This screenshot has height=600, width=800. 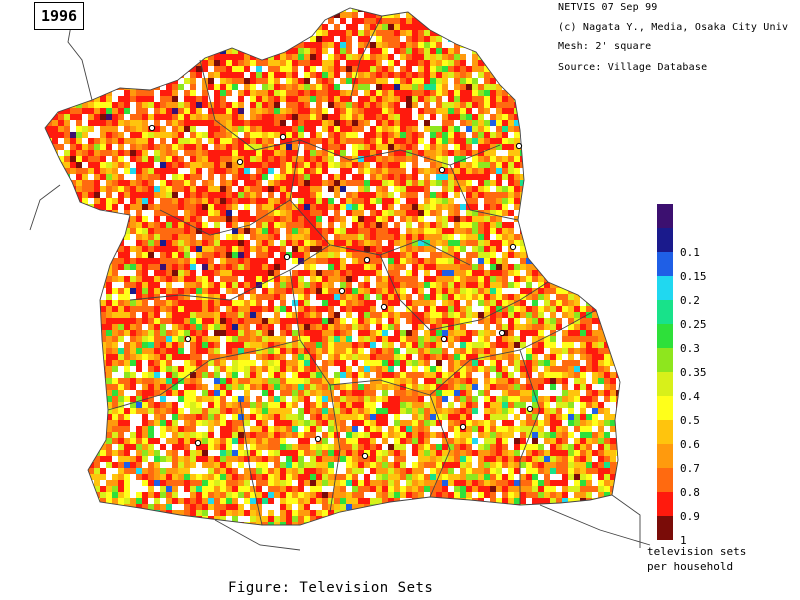 What do you see at coordinates (690, 300) in the screenshot?
I see `legend-label: 0.2` at bounding box center [690, 300].